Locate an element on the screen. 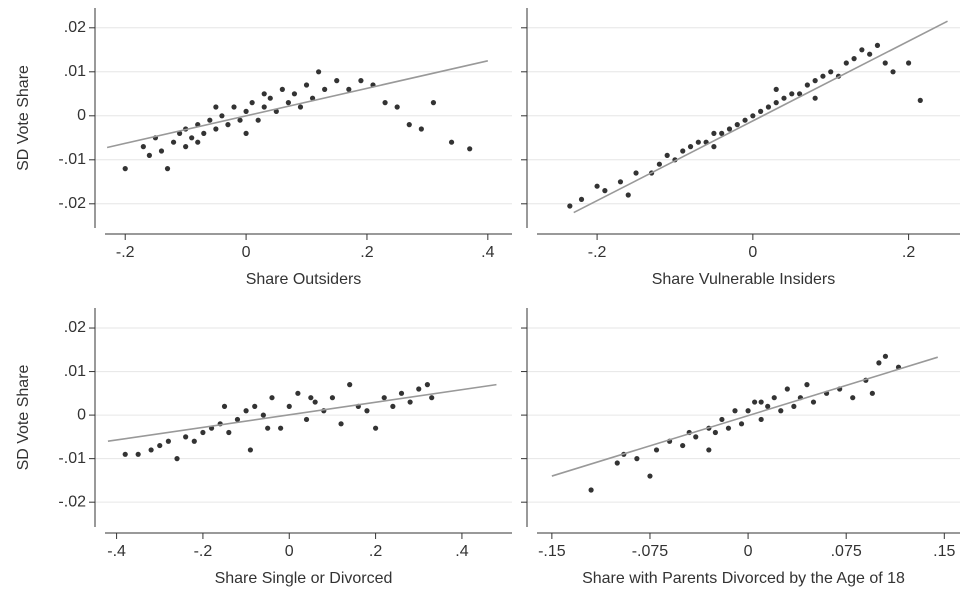  y-tick-label: -.01 is located at coordinates (72, 458).